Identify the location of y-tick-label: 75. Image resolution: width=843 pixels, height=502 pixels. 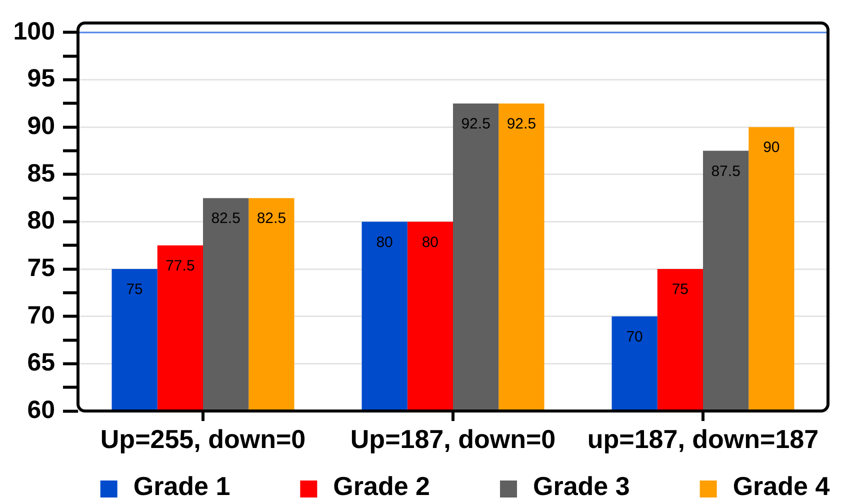
(41, 268).